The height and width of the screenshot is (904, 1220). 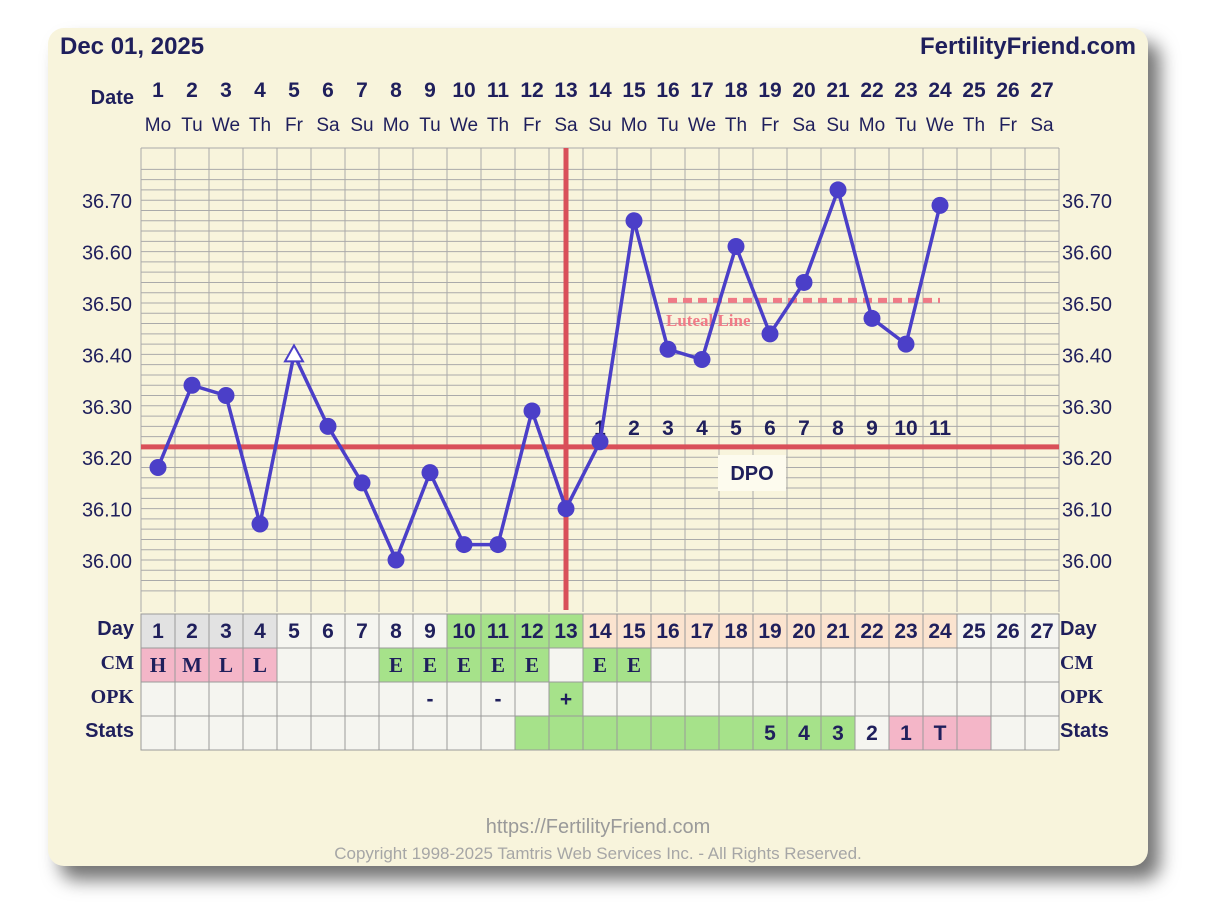 What do you see at coordinates (1087, 562) in the screenshot?
I see `y-tick-label-right: 36.00` at bounding box center [1087, 562].